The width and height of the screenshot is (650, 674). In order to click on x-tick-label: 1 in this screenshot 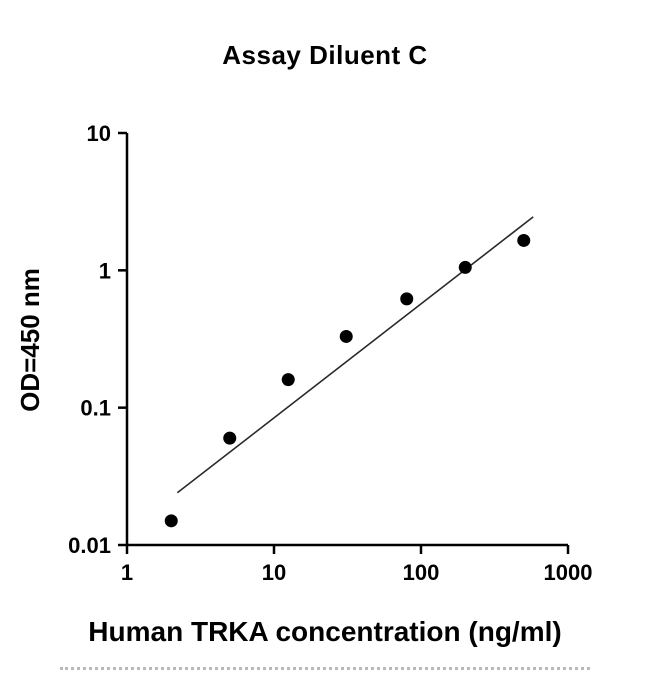, I will do `click(127, 572)`.